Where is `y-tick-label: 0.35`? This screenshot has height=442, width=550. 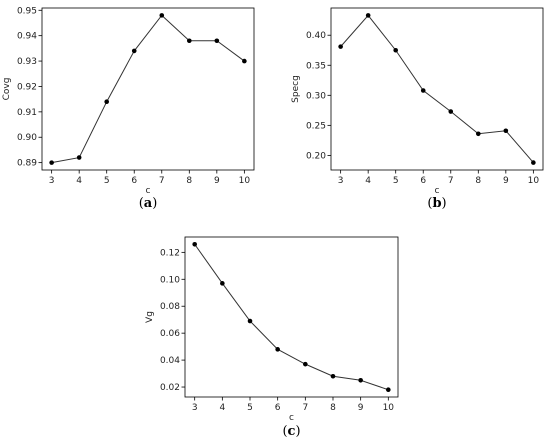 y-tick-label: 0.35 is located at coordinates (316, 66).